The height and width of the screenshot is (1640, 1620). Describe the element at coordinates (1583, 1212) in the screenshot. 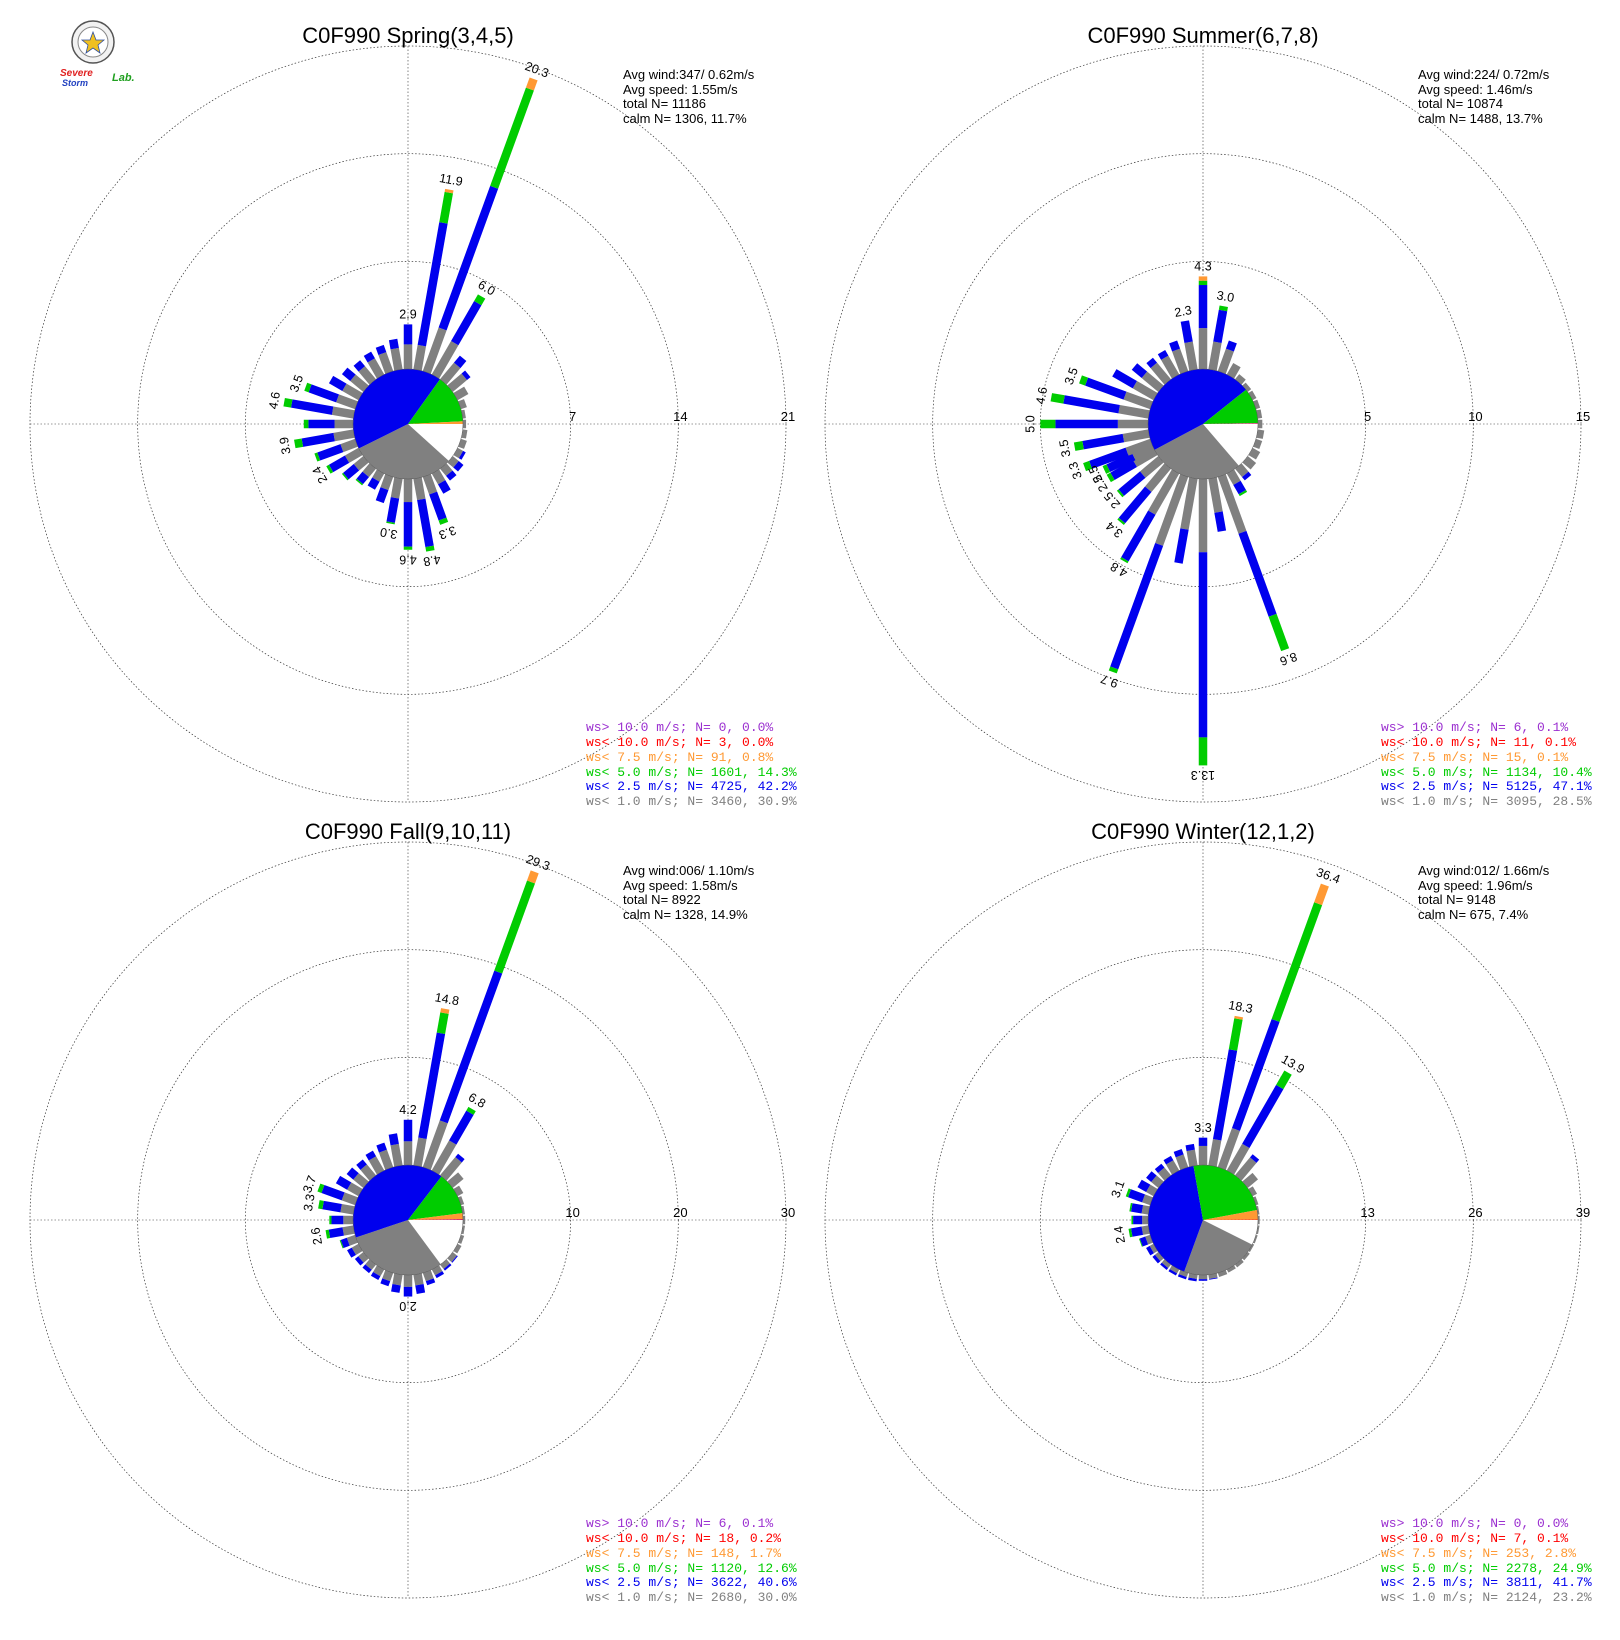

I see `ring-label: 39` at that location.